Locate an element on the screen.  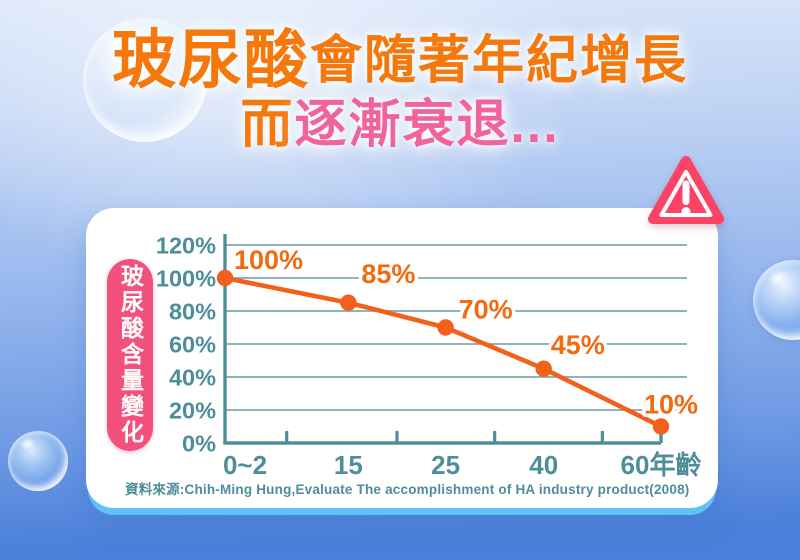
x-tick-label: 0~2 is located at coordinates (245, 465).